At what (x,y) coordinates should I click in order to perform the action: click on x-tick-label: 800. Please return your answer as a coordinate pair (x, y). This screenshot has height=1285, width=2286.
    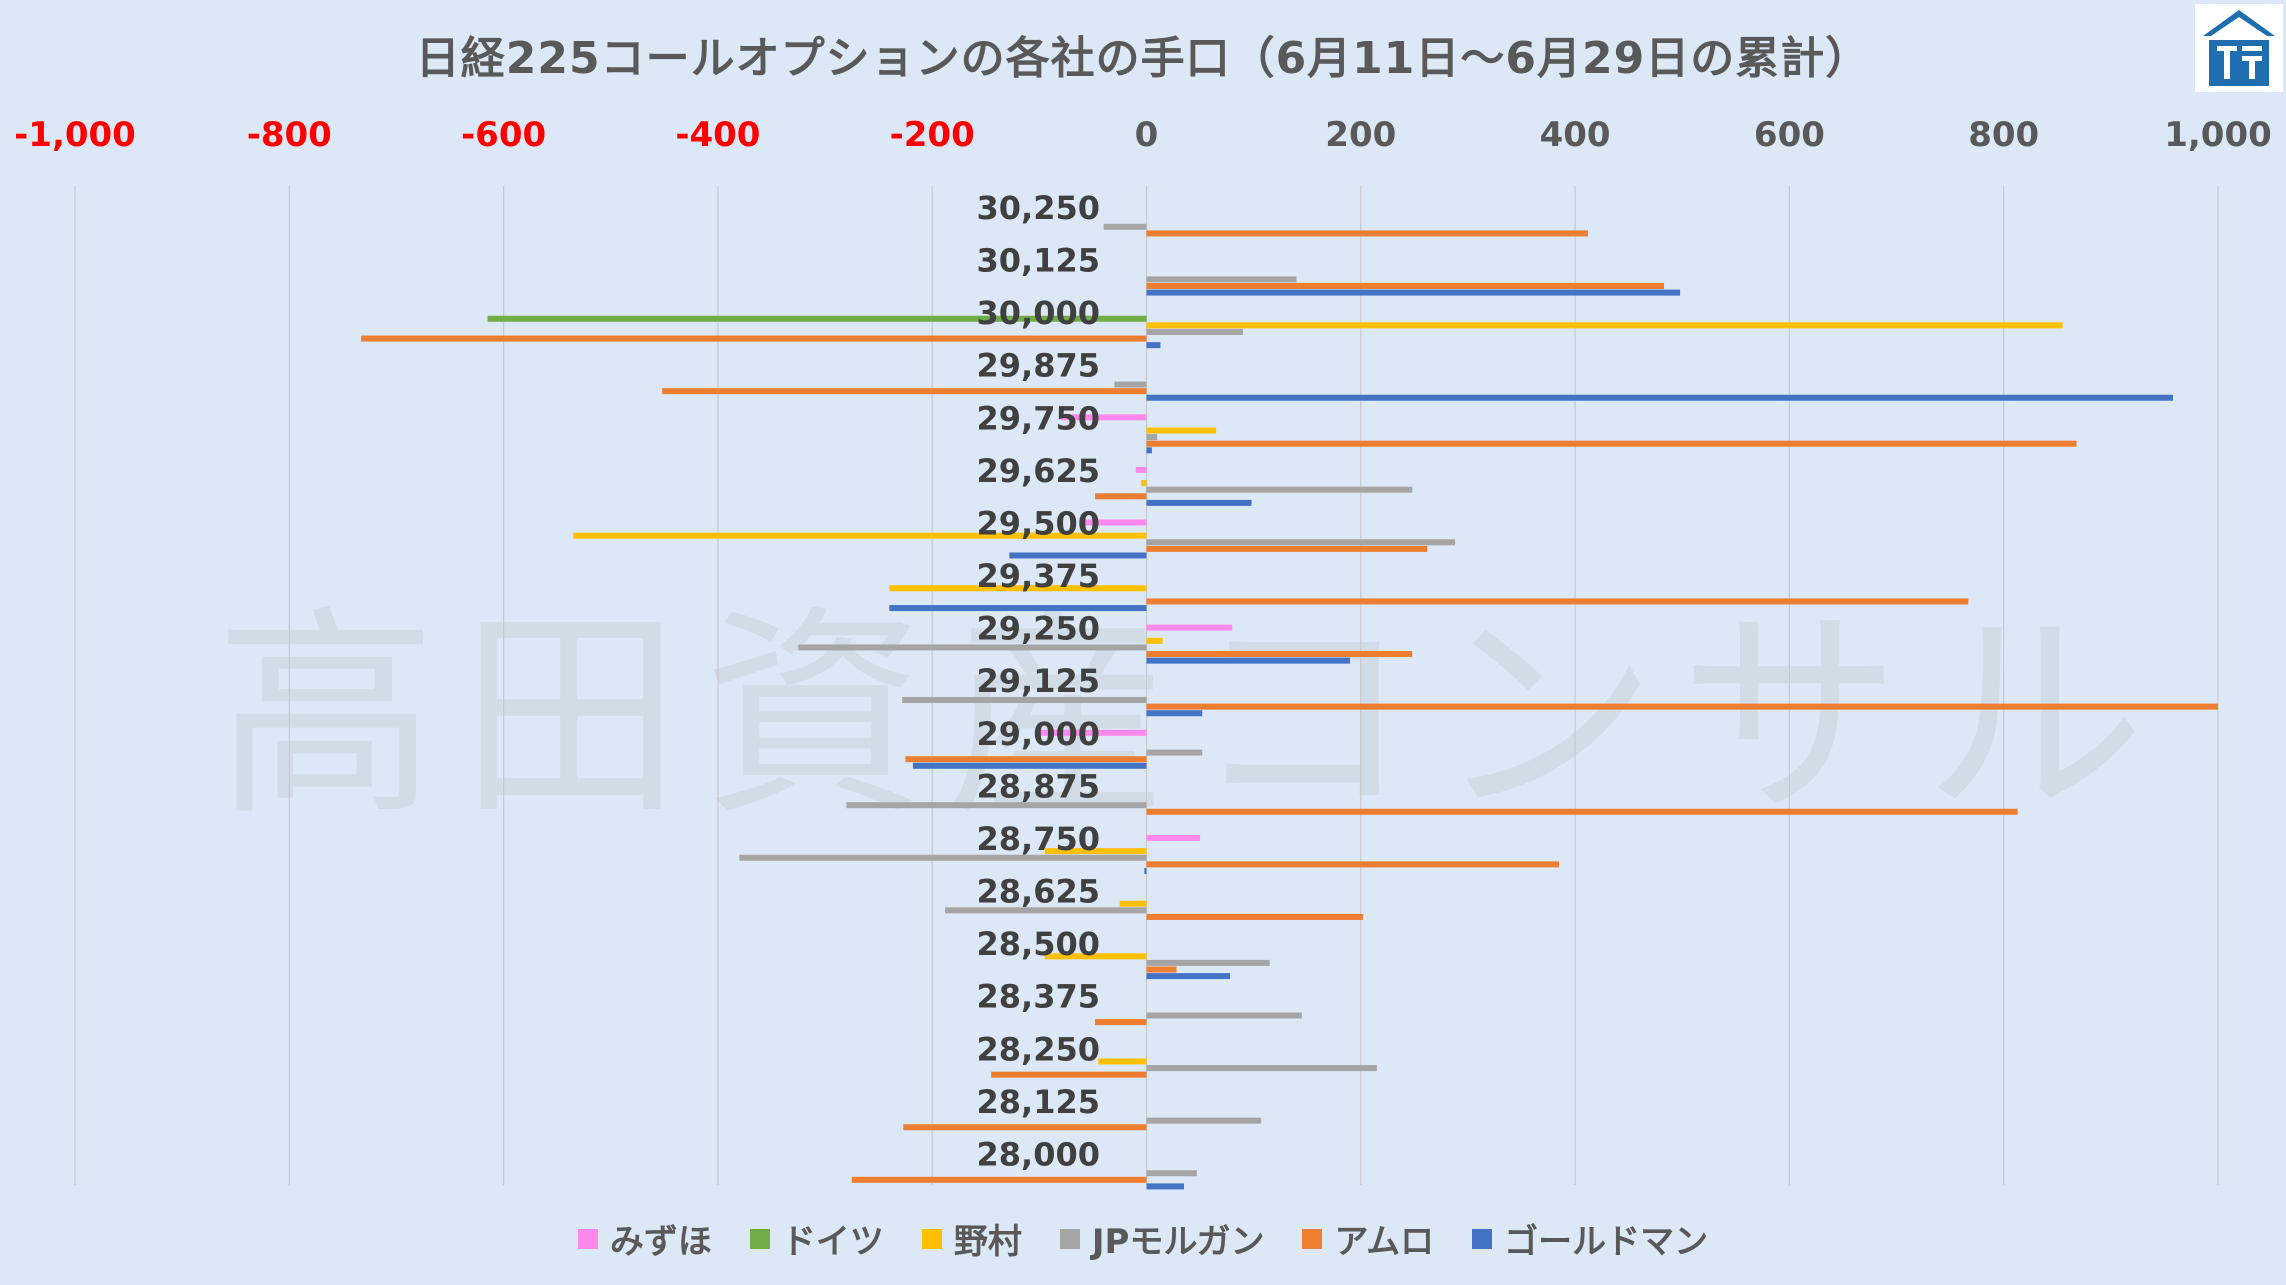
    Looking at the image, I should click on (2003, 135).